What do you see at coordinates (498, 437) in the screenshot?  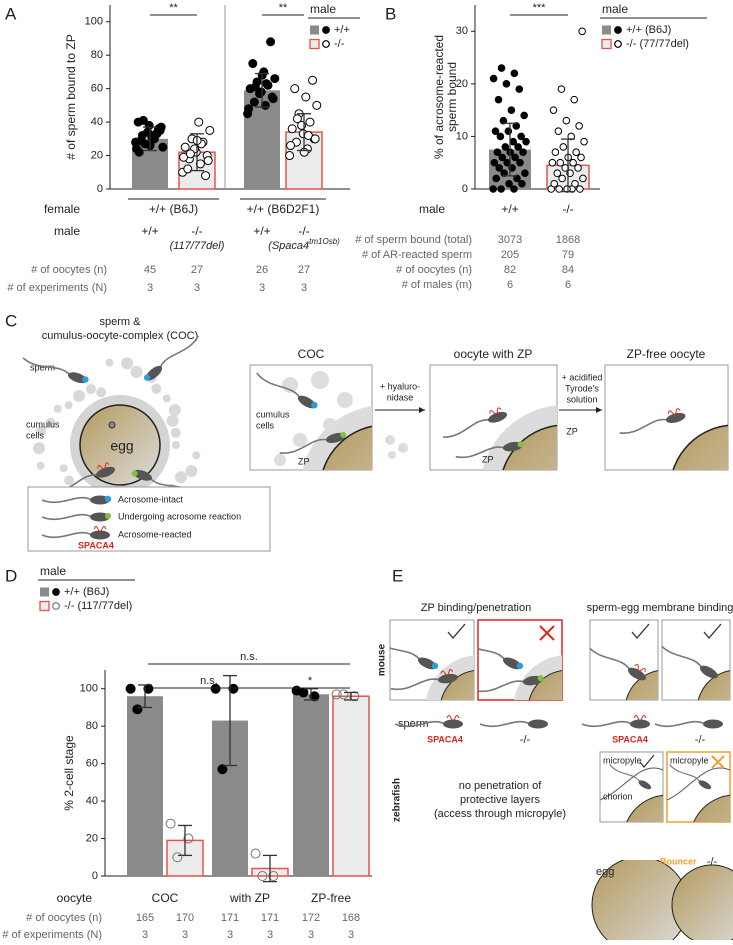 I see `stage-art` at bounding box center [498, 437].